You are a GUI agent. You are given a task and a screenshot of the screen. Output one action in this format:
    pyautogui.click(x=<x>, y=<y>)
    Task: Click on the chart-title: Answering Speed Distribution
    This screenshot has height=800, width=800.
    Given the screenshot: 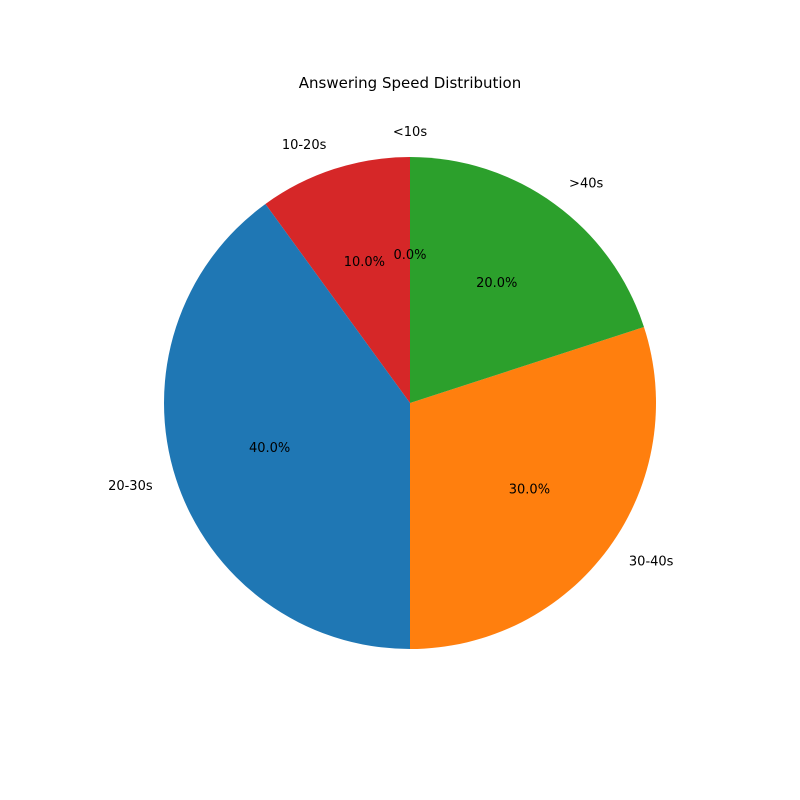 What is the action you would take?
    pyautogui.click(x=410, y=83)
    